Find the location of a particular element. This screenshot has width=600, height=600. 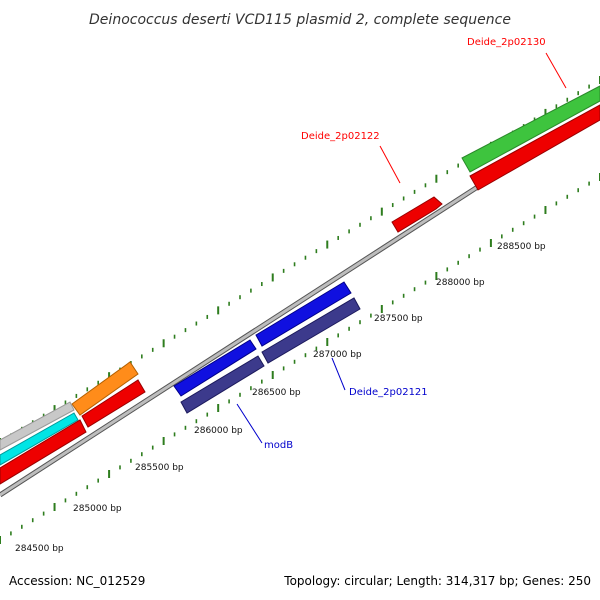

gene-cyan is located at coordinates (39, 439).